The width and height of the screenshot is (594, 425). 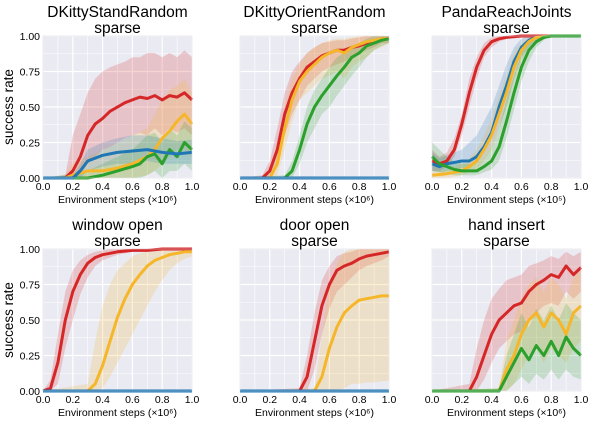 I want to click on chart-title: PandaReachJoints, so click(x=506, y=12).